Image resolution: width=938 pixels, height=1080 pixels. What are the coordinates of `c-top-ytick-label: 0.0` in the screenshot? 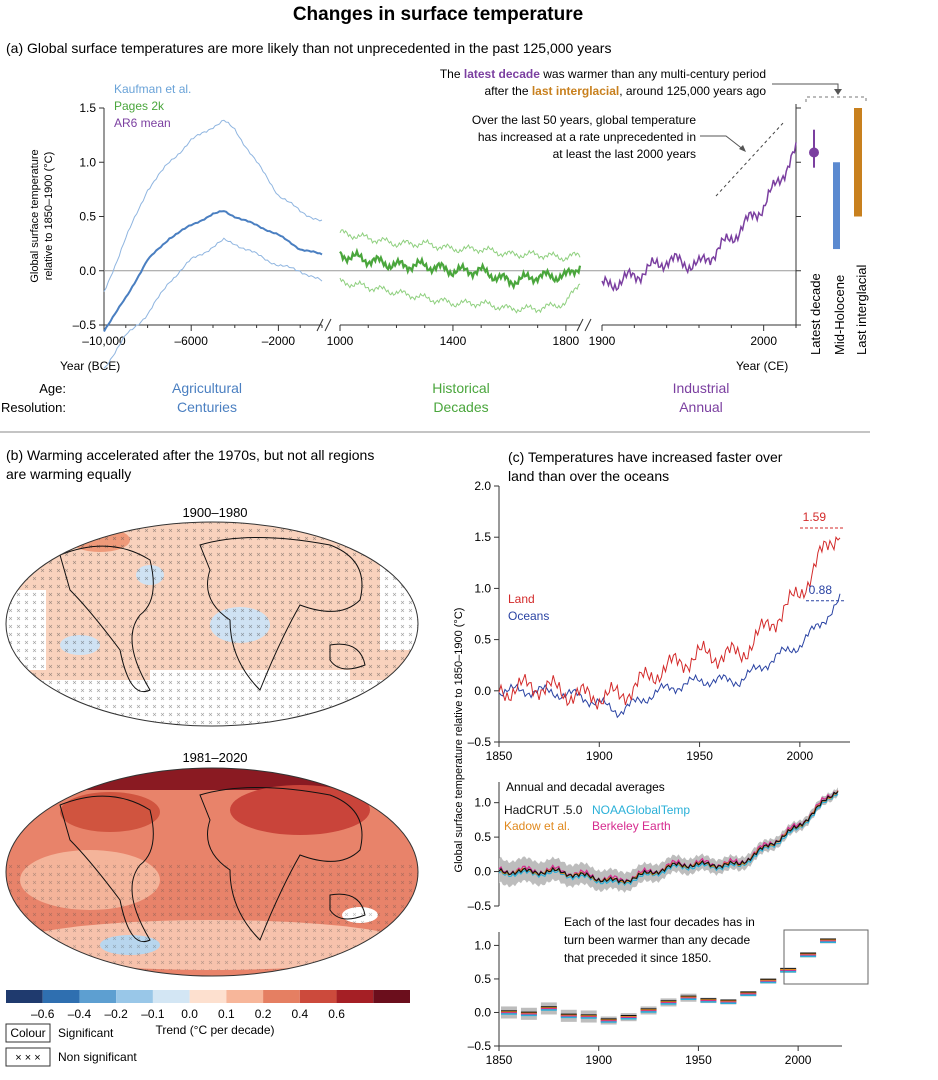 It's located at (482, 691).